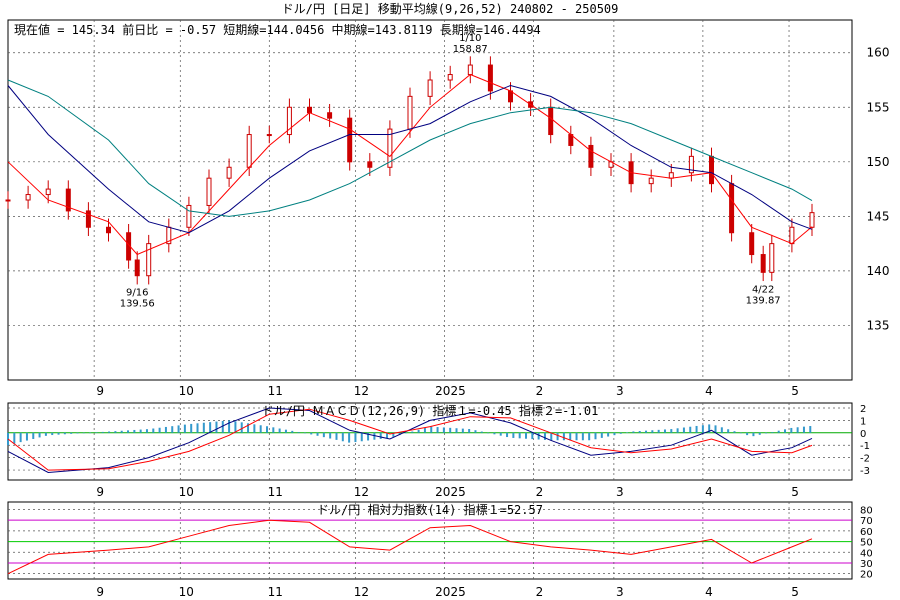 This screenshot has width=900, height=600. What do you see at coordinates (540, 592) in the screenshot?
I see `x-tick-label: 2` at bounding box center [540, 592].